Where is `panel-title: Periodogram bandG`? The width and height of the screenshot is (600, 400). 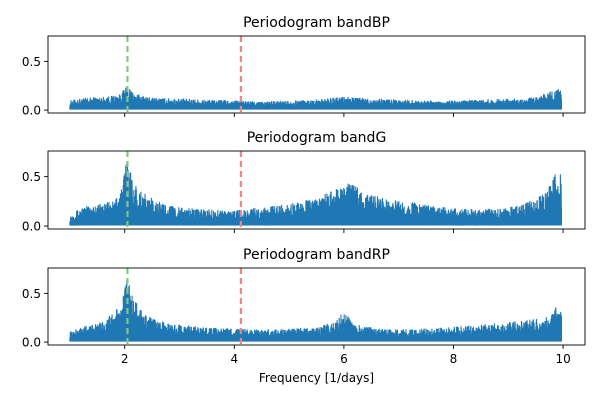
panel-title: Periodogram bandG is located at coordinates (317, 138).